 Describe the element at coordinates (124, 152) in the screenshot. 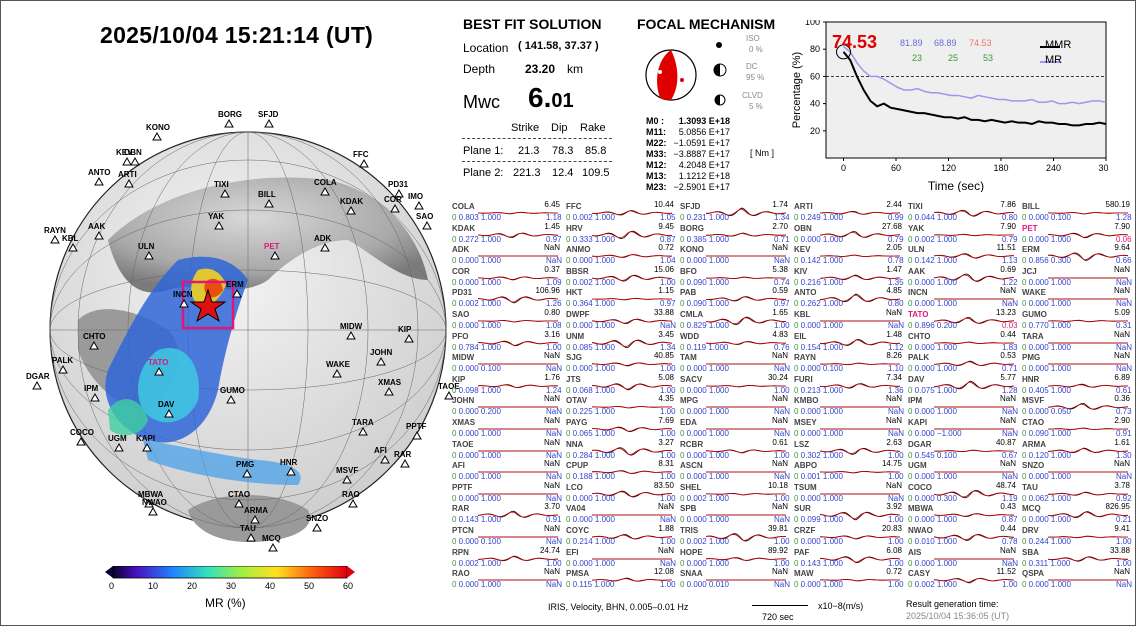

I see `globe-station-label: KEV` at that location.